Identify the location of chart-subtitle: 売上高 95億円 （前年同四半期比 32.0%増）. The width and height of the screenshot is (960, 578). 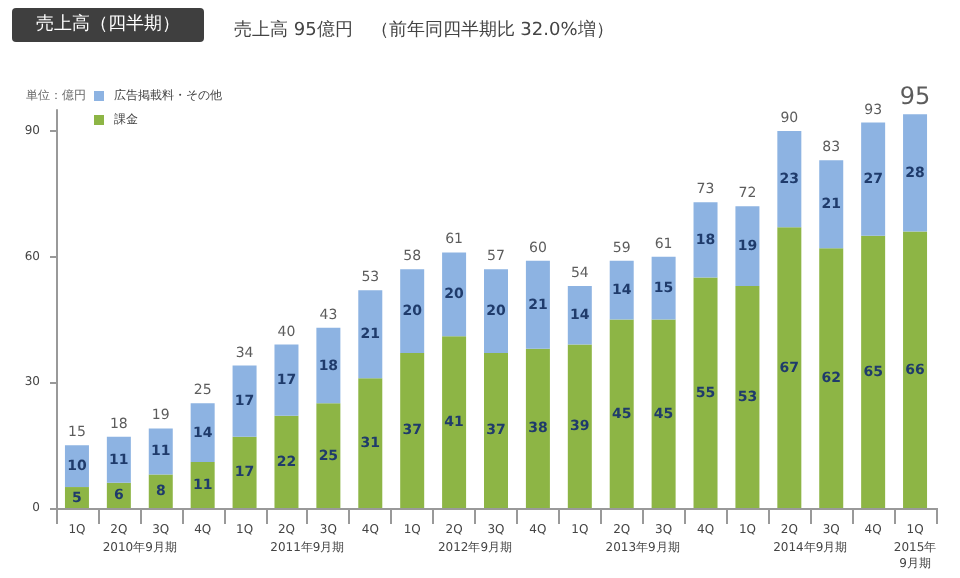
(424, 30).